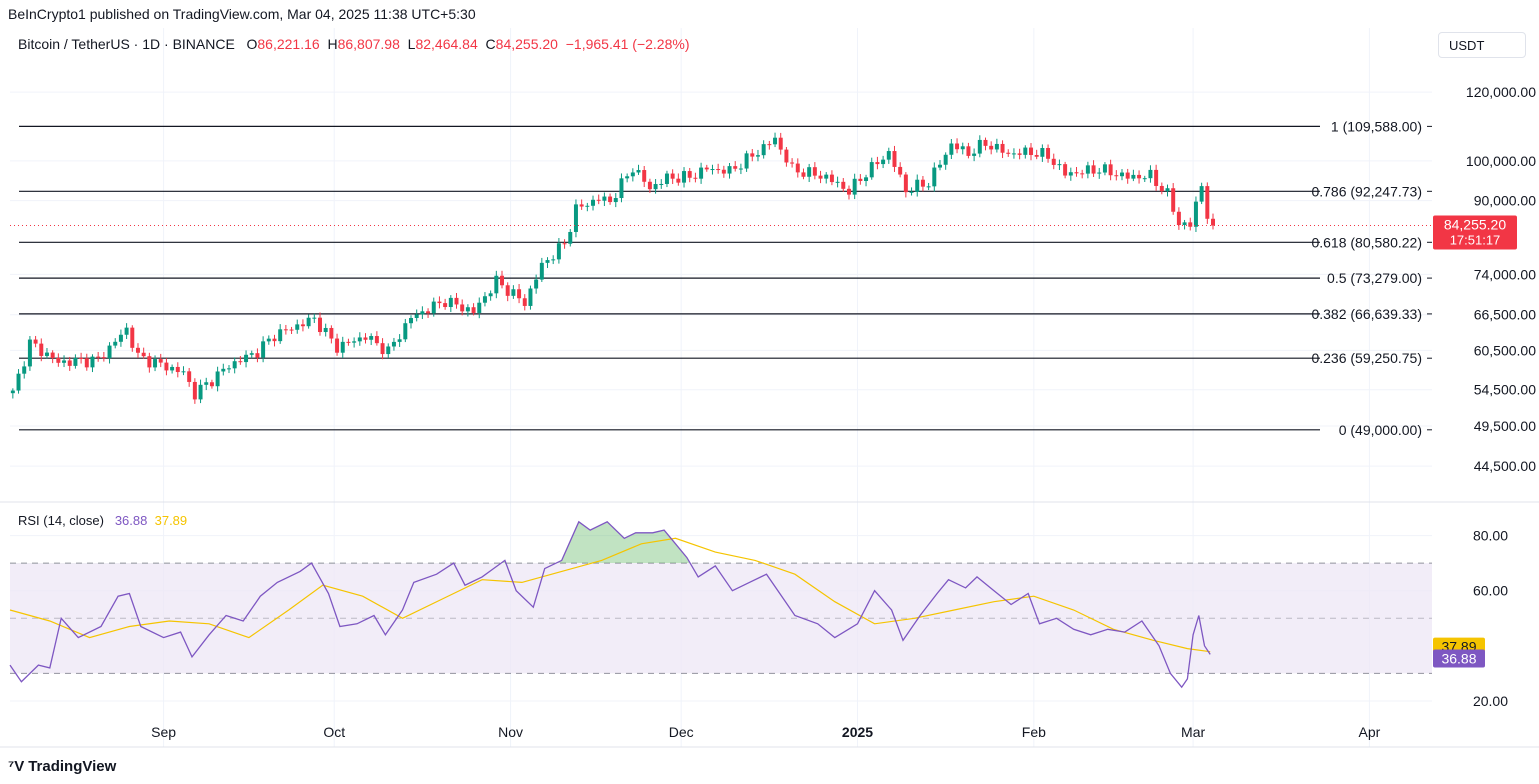  Describe the element at coordinates (510, 732) in the screenshot. I see `time-axis-label: Nov` at that location.